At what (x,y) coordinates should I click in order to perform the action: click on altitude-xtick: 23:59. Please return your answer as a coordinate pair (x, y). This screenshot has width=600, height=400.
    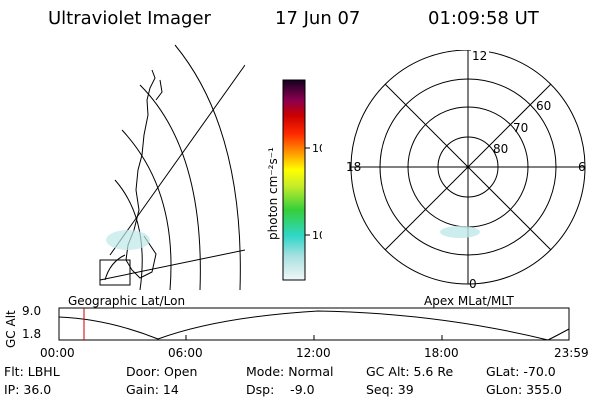
    Looking at the image, I should click on (571, 353).